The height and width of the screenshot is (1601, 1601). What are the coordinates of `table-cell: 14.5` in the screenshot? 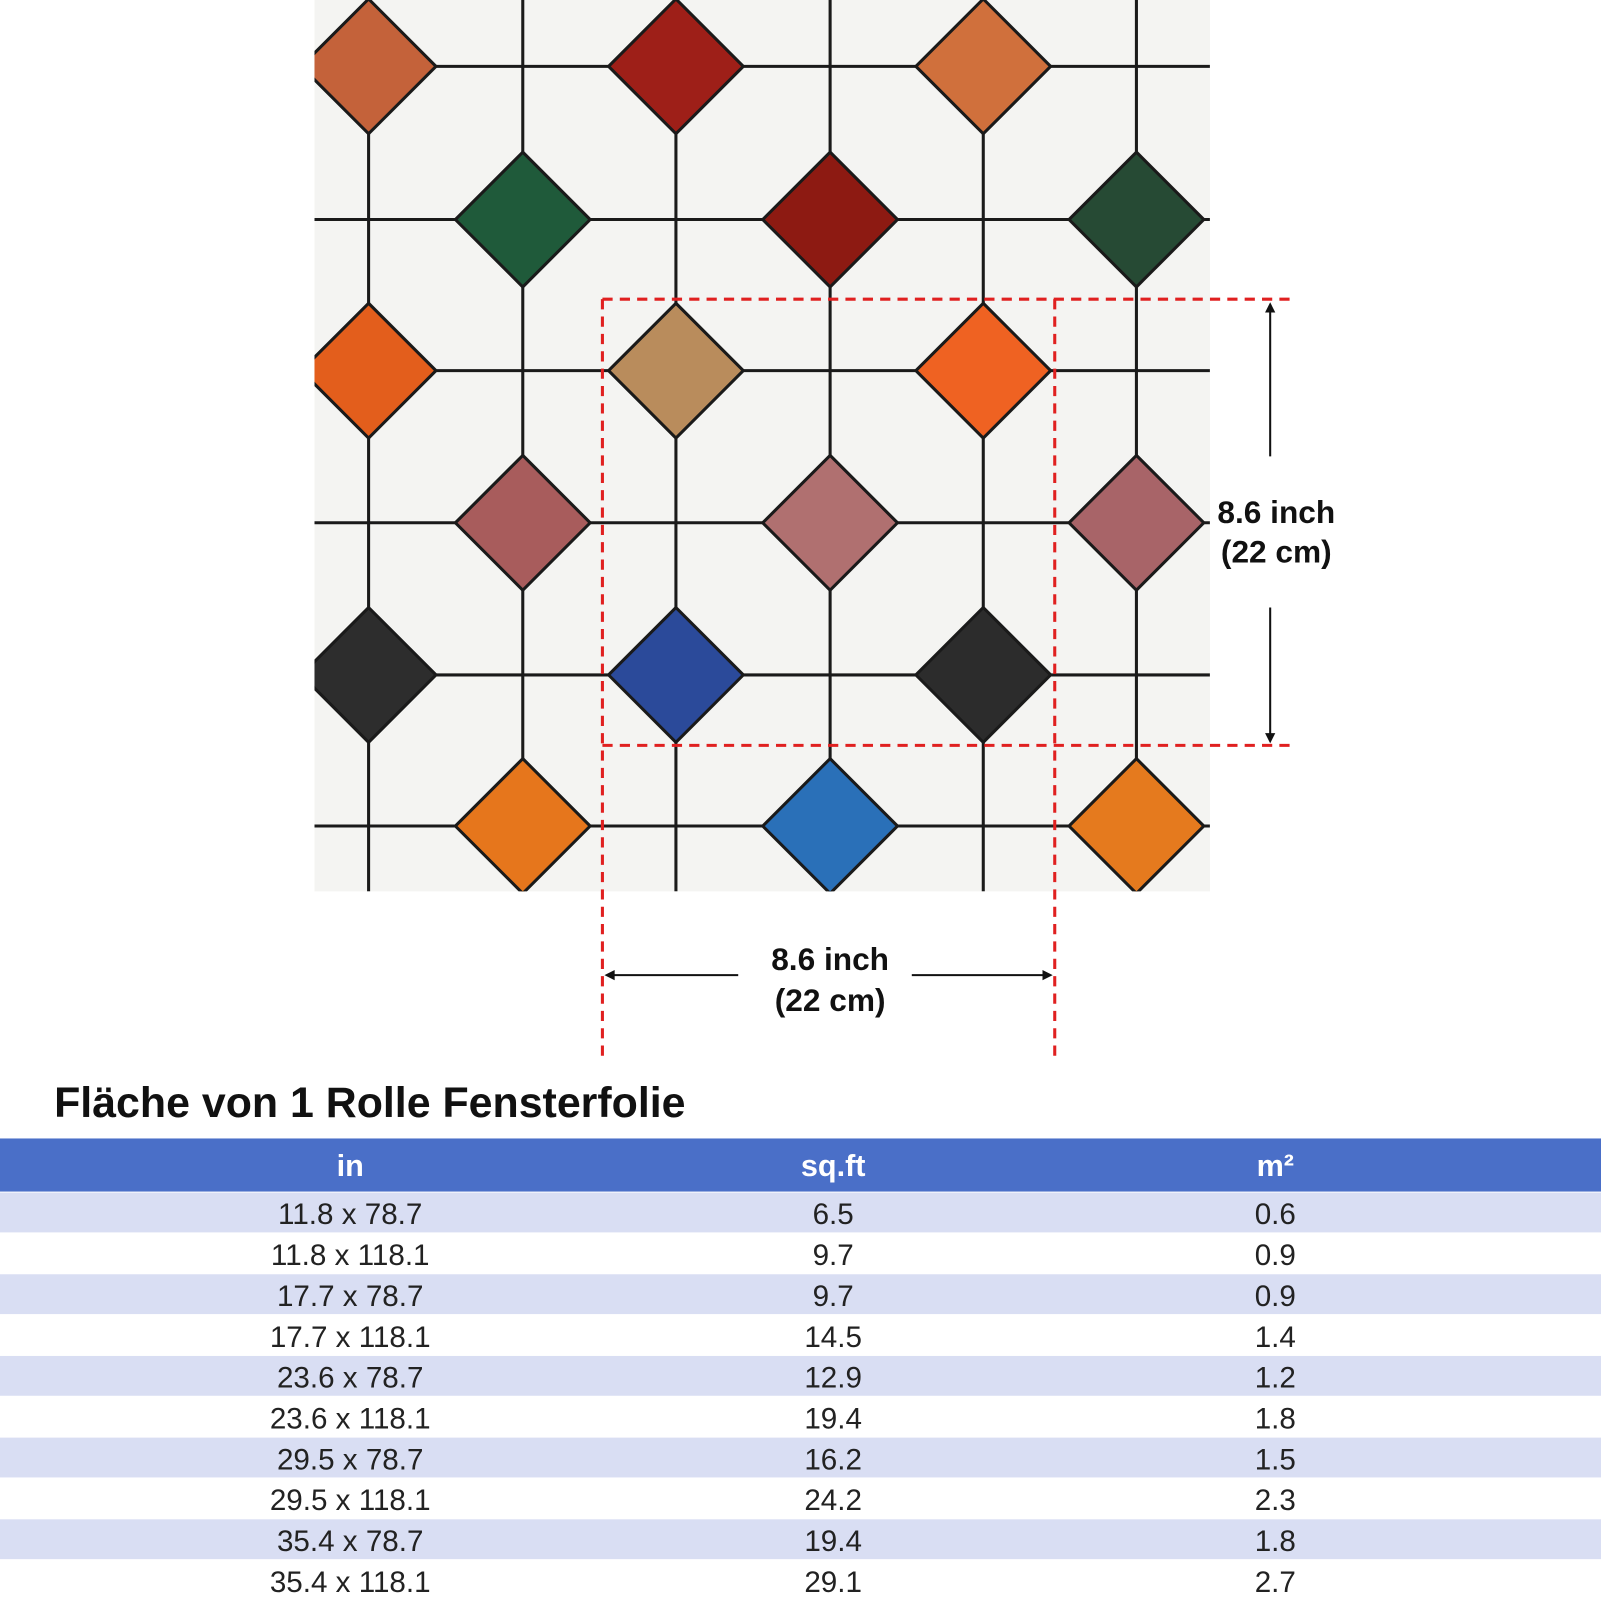 It's located at (833, 1337).